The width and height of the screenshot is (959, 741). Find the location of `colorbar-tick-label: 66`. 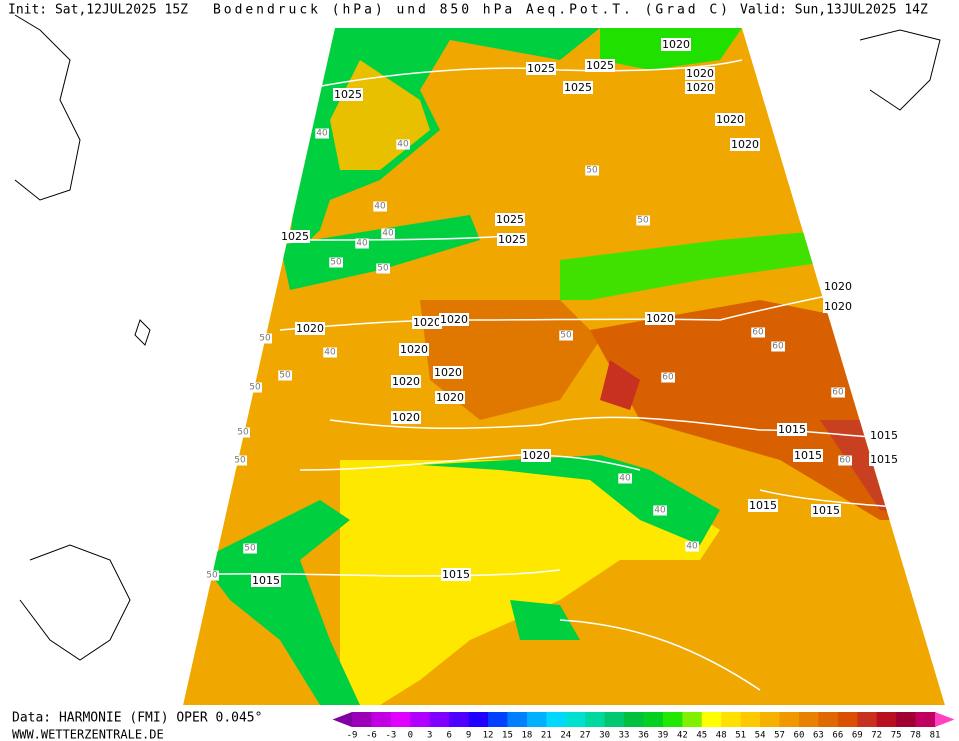

colorbar-tick-label: 66 is located at coordinates (837, 736).